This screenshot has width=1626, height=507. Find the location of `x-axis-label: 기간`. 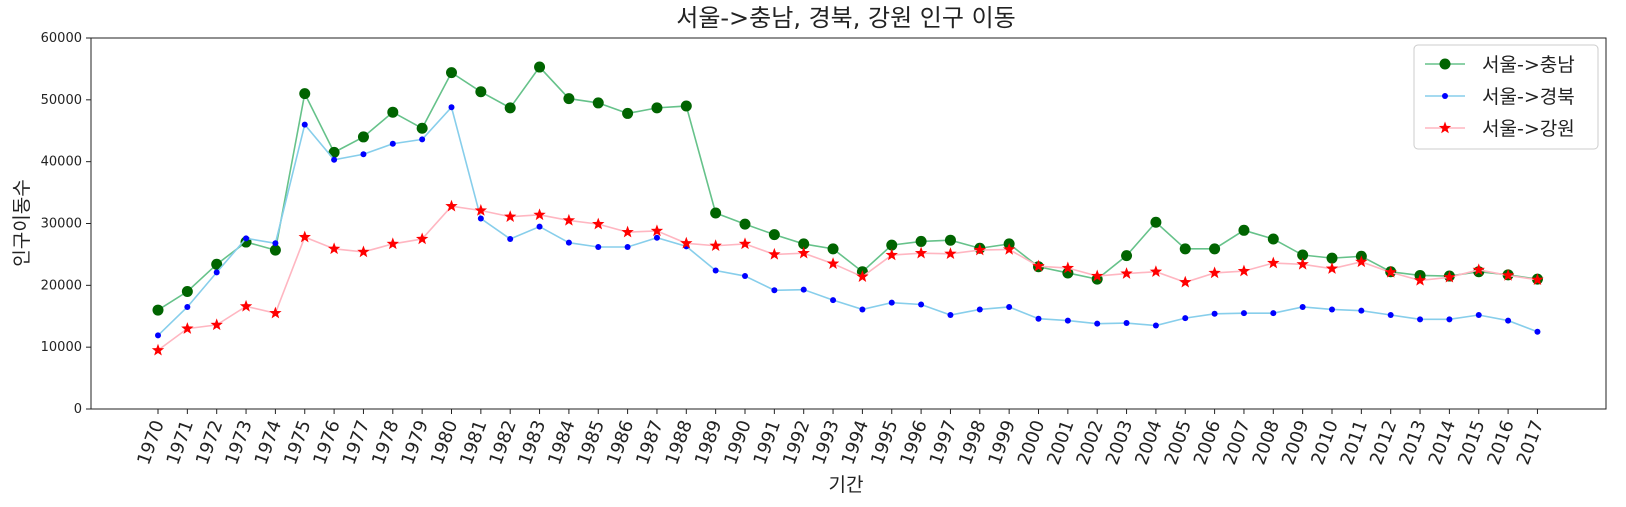

x-axis-label: 기간 is located at coordinates (846, 485).